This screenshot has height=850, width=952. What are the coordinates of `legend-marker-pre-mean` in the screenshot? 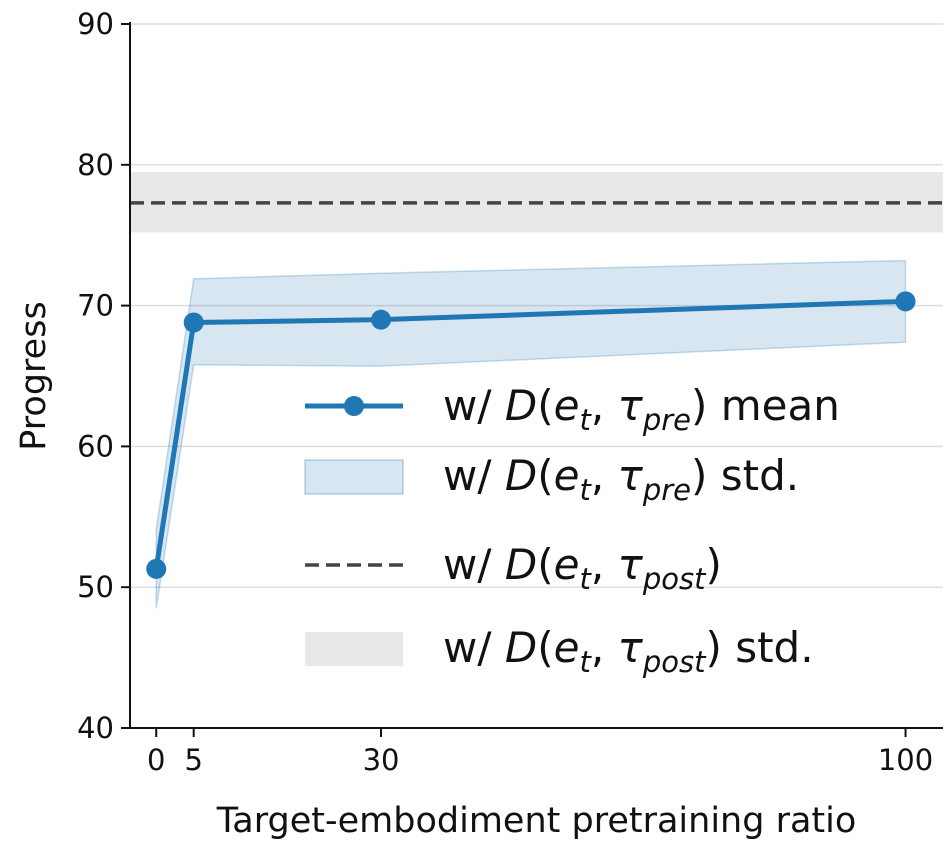 It's located at (354, 406).